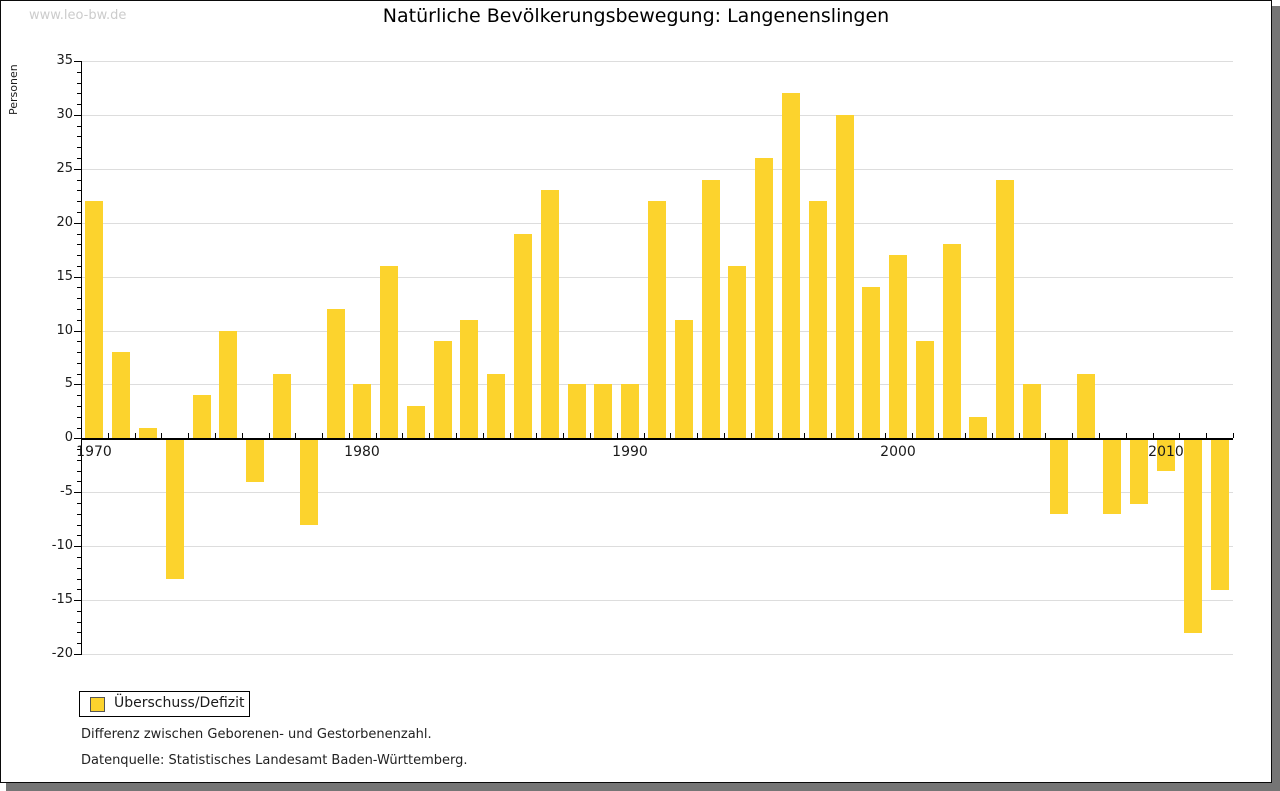 The height and width of the screenshot is (791, 1280). I want to click on bar-1993, so click(711, 309).